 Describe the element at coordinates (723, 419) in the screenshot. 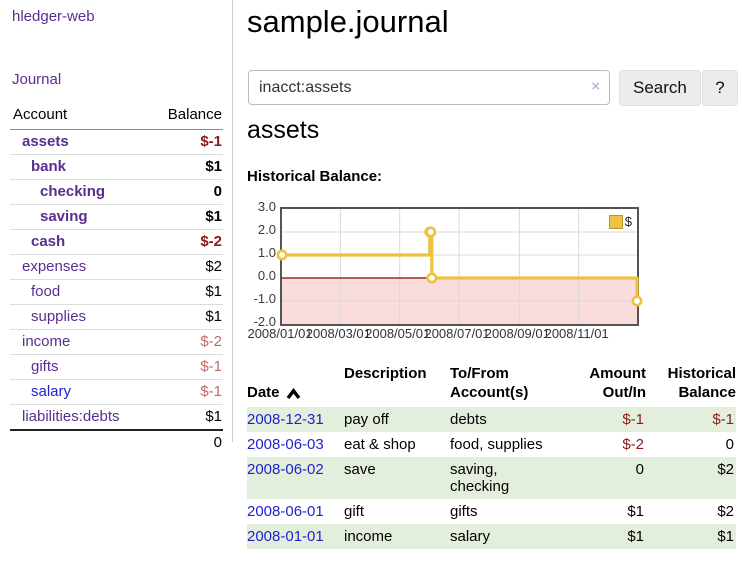

I see `transaction-balance: $-1` at that location.